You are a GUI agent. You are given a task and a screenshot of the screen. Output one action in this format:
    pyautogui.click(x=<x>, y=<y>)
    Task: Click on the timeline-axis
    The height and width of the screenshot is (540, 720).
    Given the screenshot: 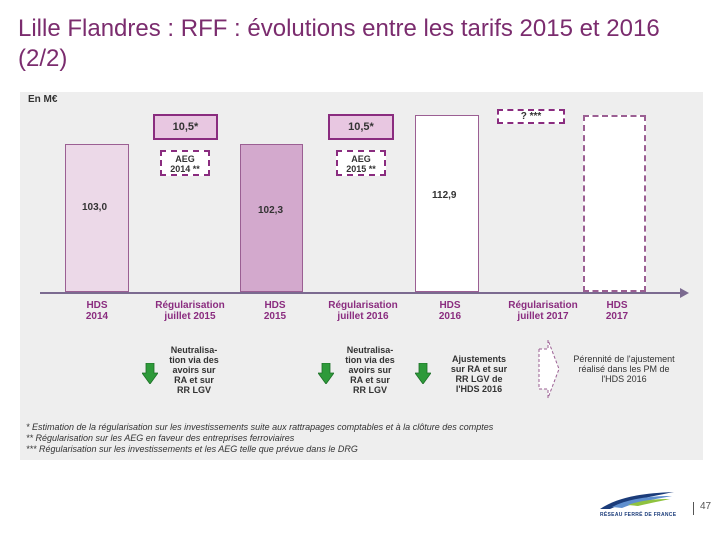 What is the action you would take?
    pyautogui.click(x=361, y=293)
    